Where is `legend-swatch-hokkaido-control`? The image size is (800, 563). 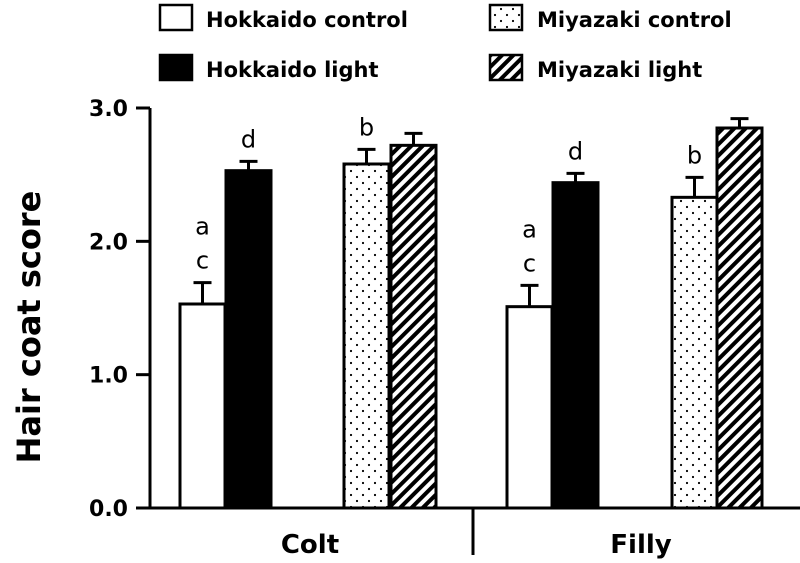
legend-swatch-hokkaido-control is located at coordinates (176, 17).